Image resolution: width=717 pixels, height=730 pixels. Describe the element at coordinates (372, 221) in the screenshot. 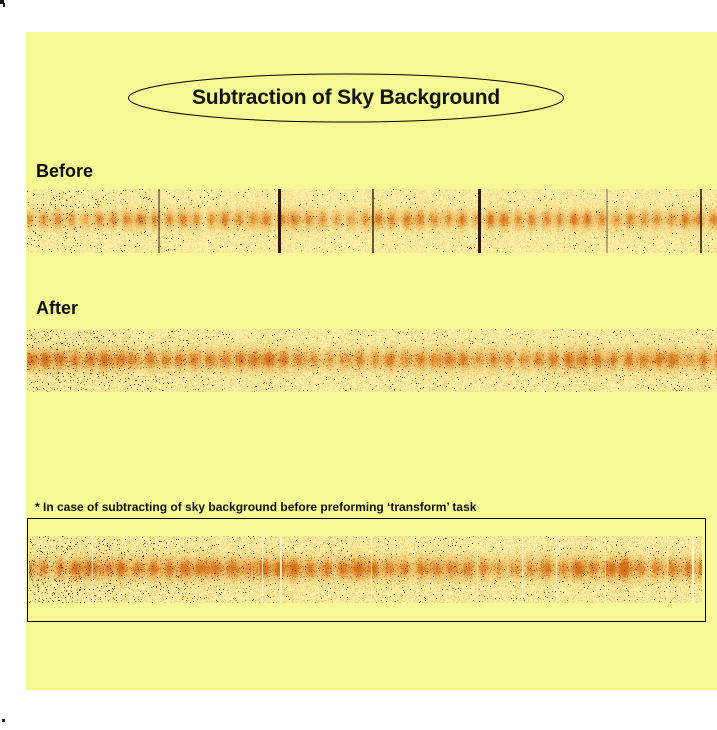

I see `before-spectrum-image` at that location.